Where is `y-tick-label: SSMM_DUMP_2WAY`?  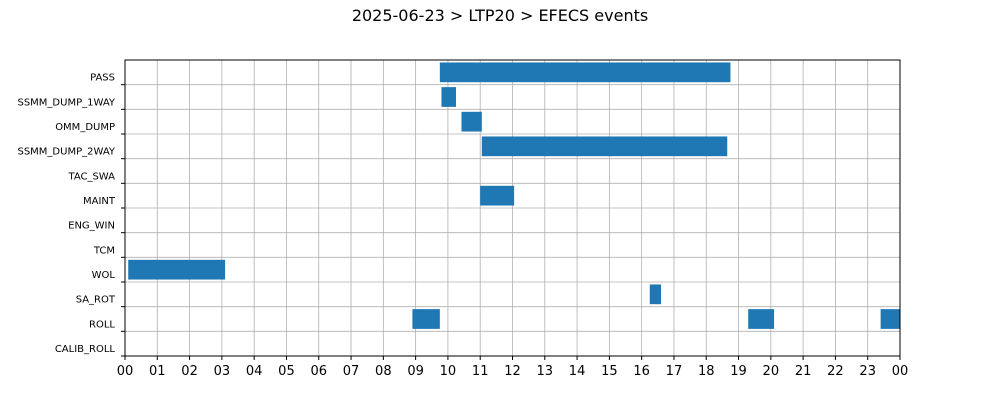
y-tick-label: SSMM_DUMP_2WAY is located at coordinates (66, 152).